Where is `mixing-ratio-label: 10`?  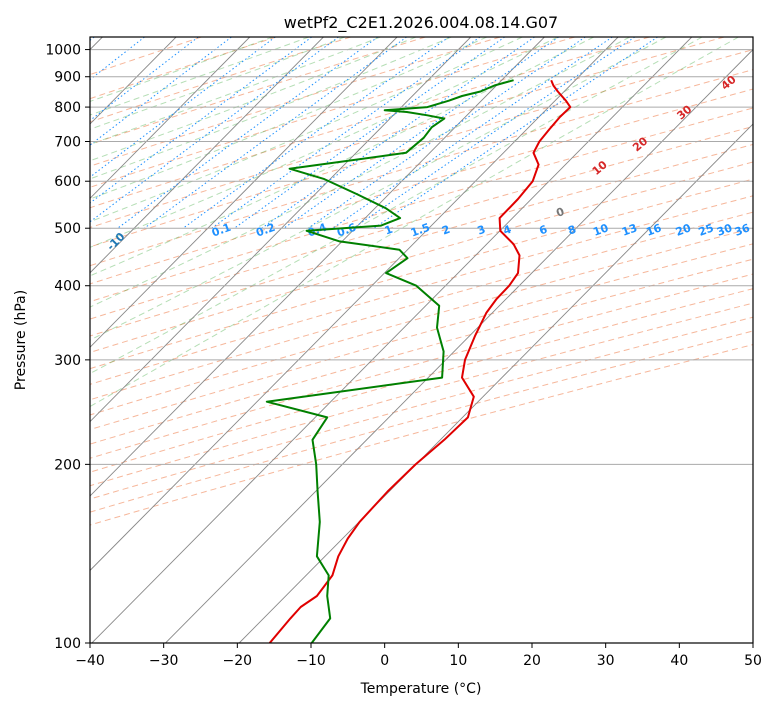
mixing-ratio-label: 10 is located at coordinates (600, 230).